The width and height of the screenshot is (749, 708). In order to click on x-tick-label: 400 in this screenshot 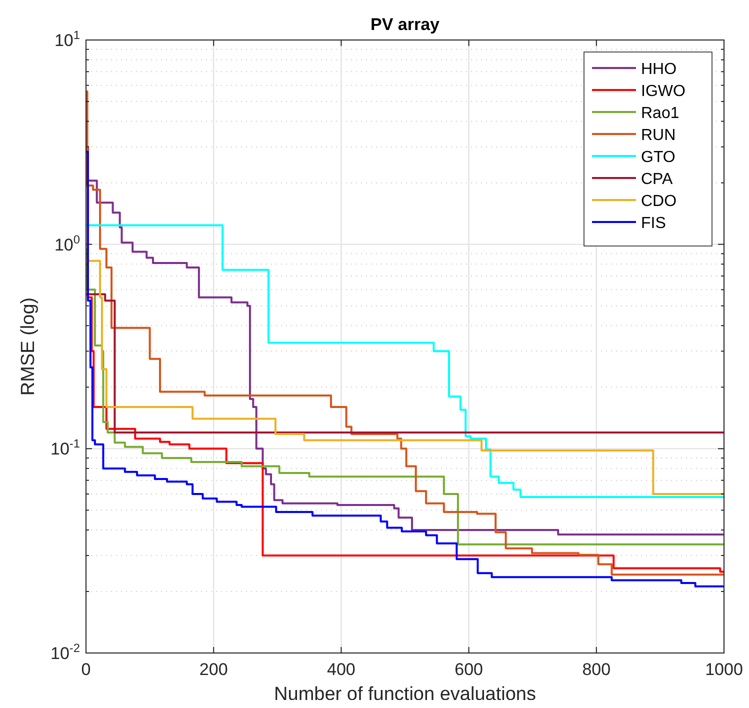, I will do `click(341, 669)`.